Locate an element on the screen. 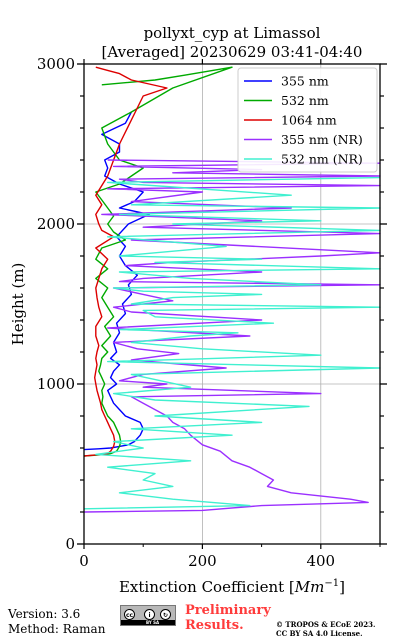 The width and height of the screenshot is (400, 640). by-attribution-icon: i is located at coordinates (149, 614).